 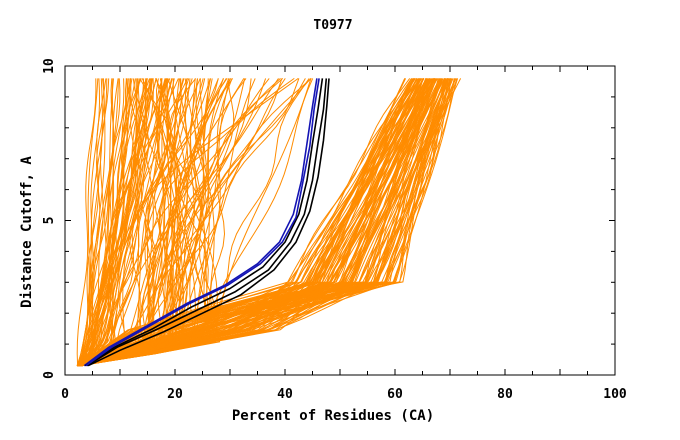 I want to click on y-tick-label: 0, so click(x=49, y=375).